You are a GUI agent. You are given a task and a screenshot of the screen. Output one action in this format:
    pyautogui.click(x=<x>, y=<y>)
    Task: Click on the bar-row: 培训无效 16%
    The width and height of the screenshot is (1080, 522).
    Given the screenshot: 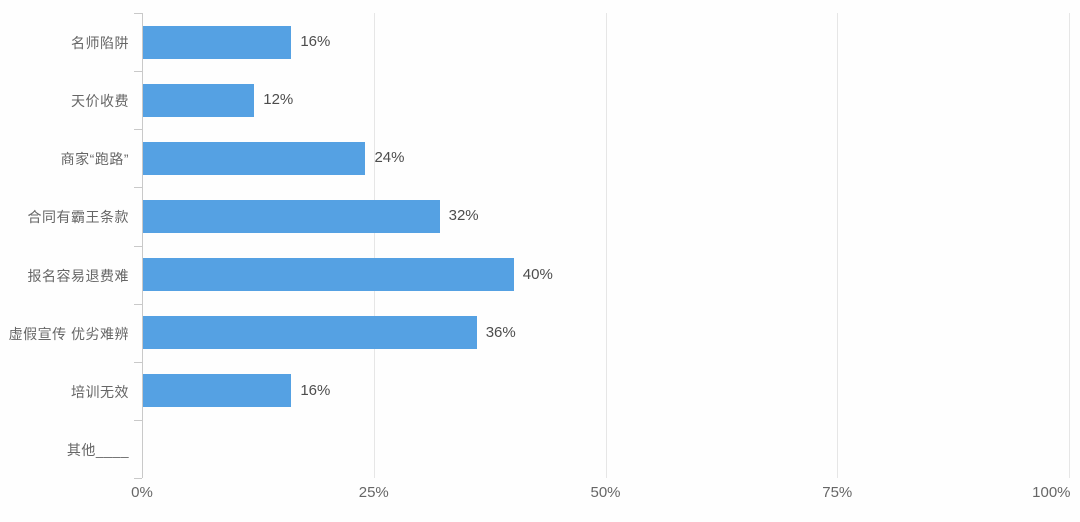 What is the action you would take?
    pyautogui.click(x=570, y=391)
    